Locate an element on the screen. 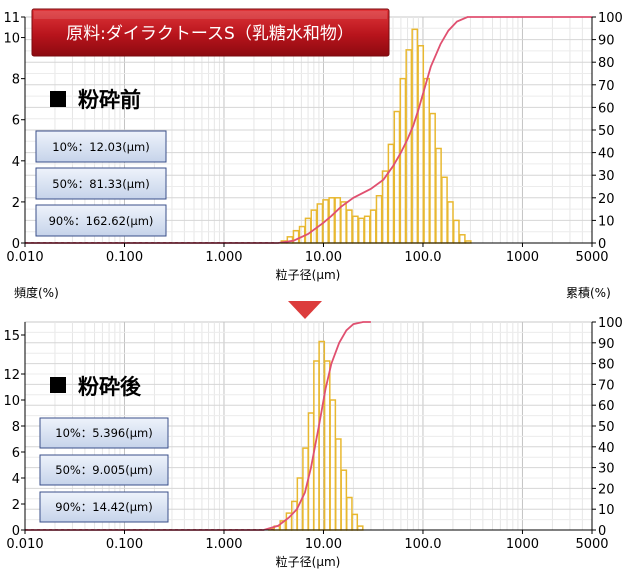 The width and height of the screenshot is (629, 577). stat-d10-after: 10%：5.396(μm) is located at coordinates (103, 433).